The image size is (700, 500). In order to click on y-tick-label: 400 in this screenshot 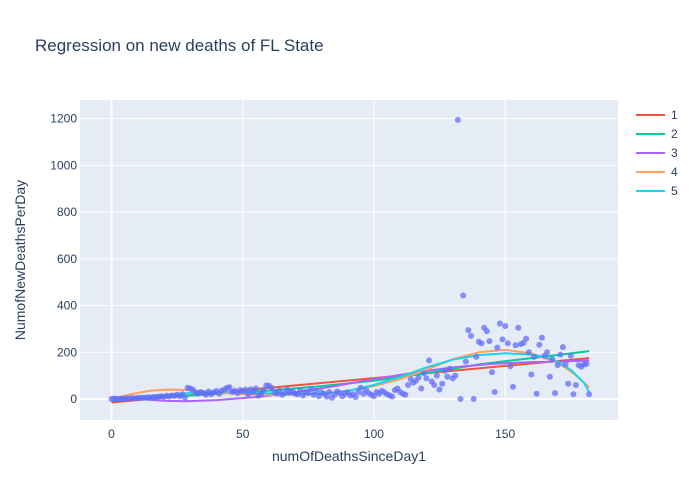, I will do `click(67, 306)`.